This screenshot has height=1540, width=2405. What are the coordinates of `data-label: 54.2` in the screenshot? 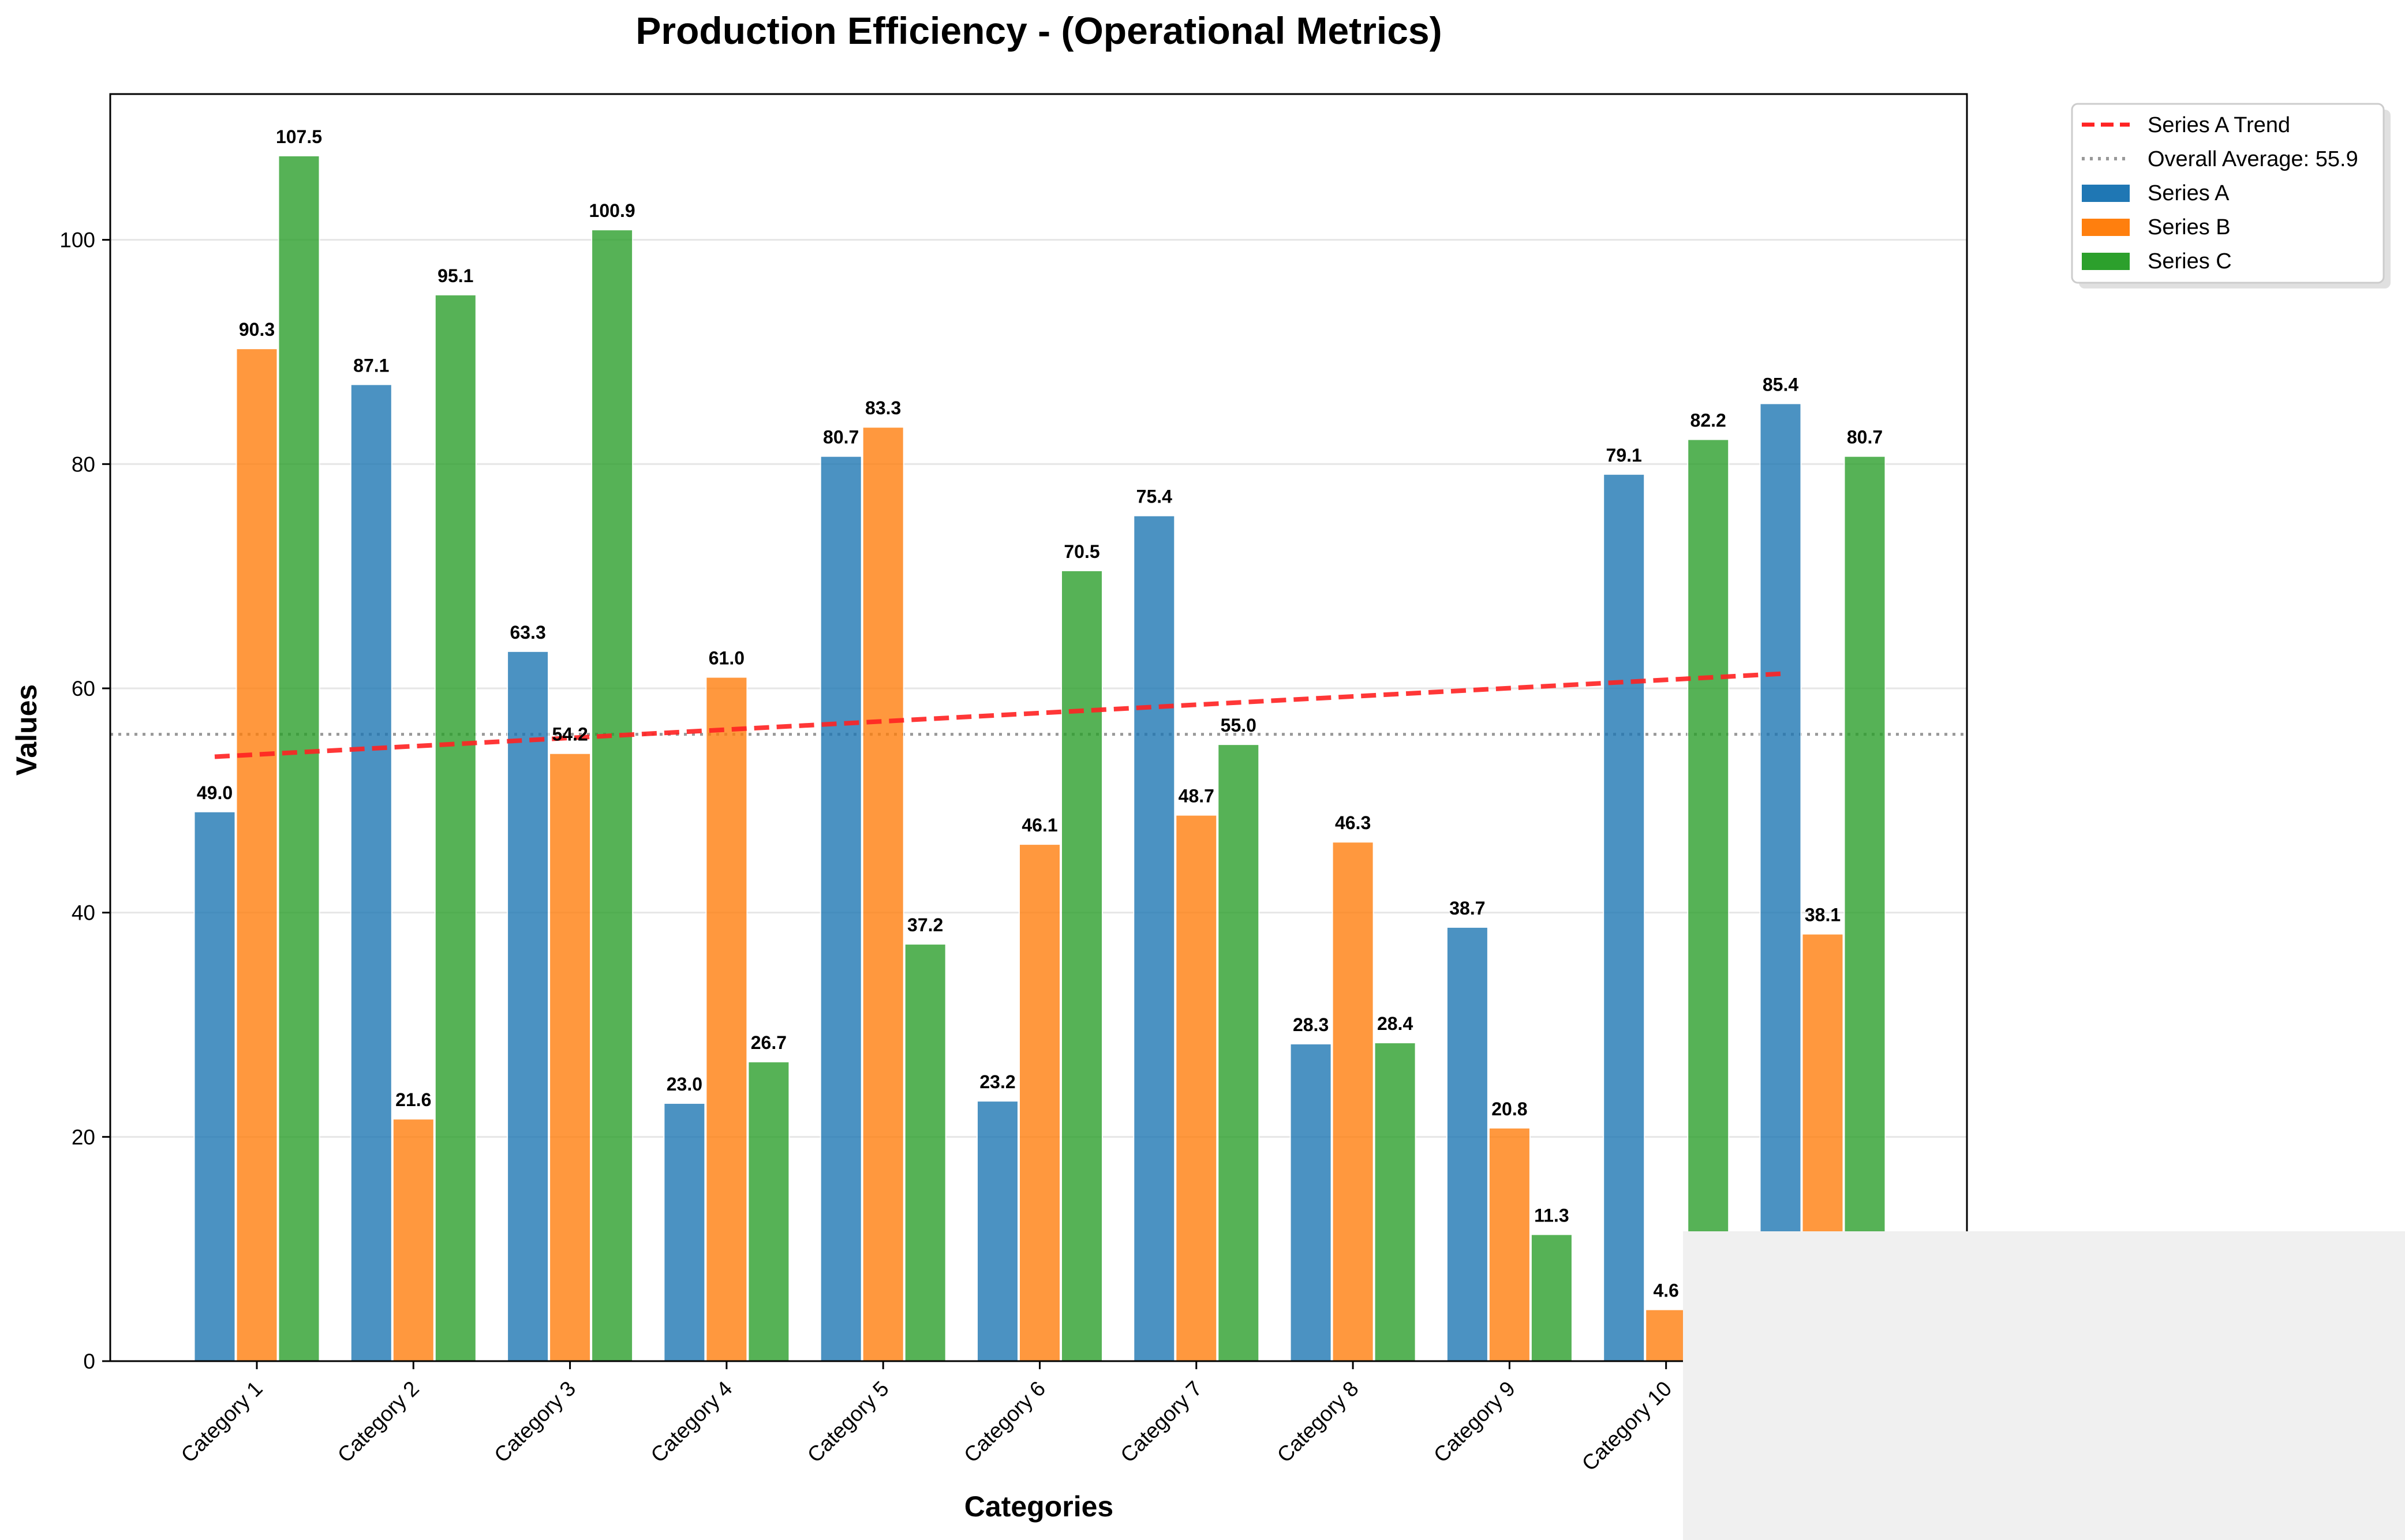 It's located at (570, 734).